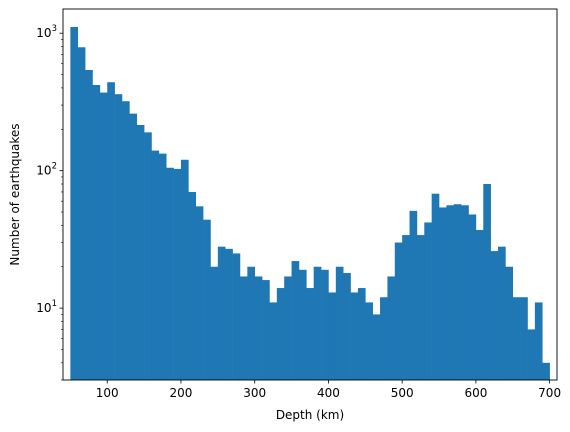 Image resolution: width=570 pixels, height=432 pixels. I want to click on x-axis-ticks: 100 200 300 400 500 600 700, so click(328, 390).